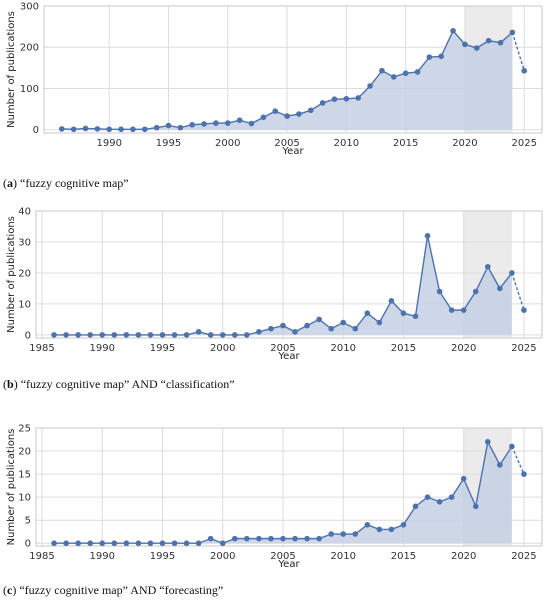 This screenshot has height=602, width=550. Describe the element at coordinates (29, 7) in the screenshot. I see `y-tick-label: 300` at that location.